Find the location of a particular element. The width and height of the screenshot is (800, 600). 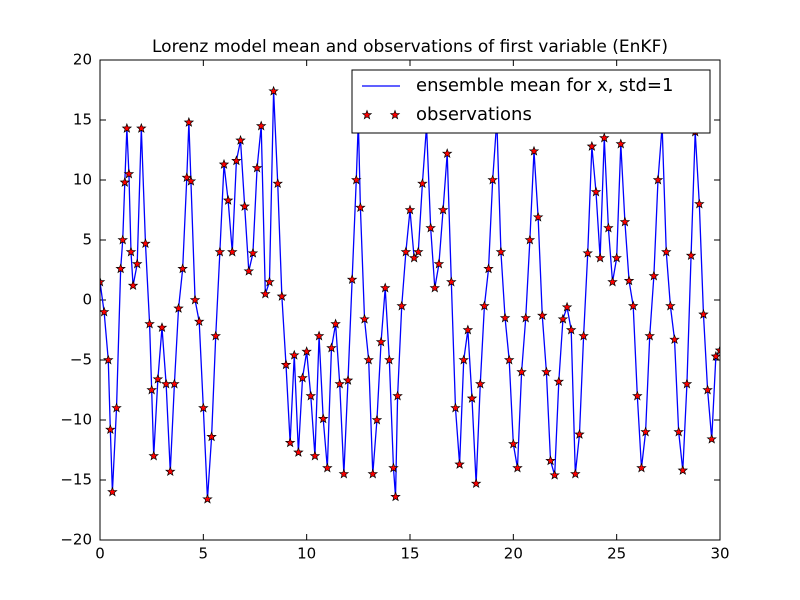

x-tick-label: 15 is located at coordinates (409, 554).